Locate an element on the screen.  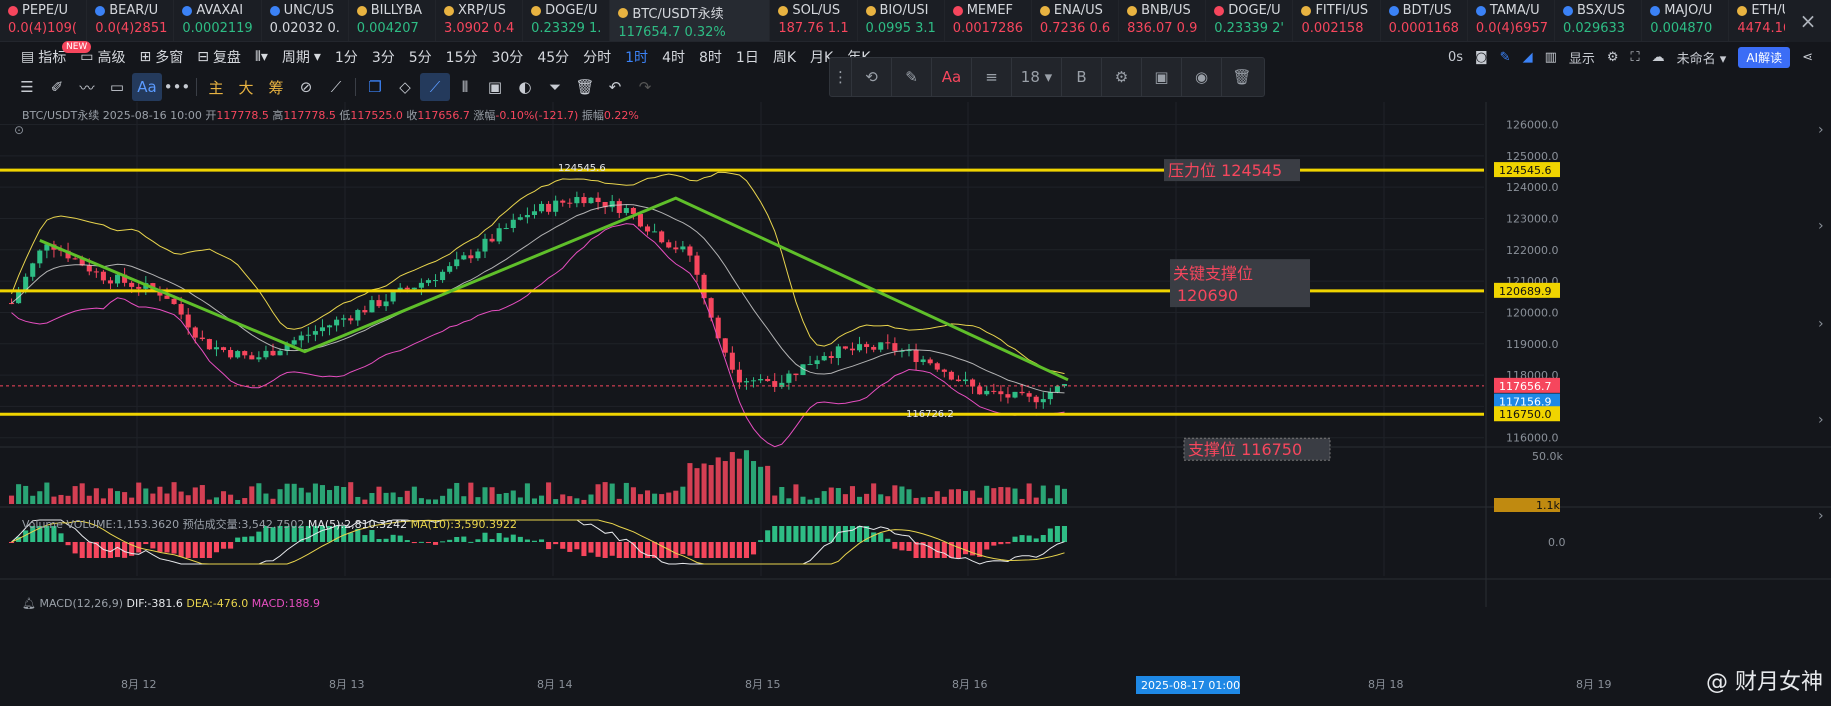
text-color-icon: Aa is located at coordinates (952, 77).